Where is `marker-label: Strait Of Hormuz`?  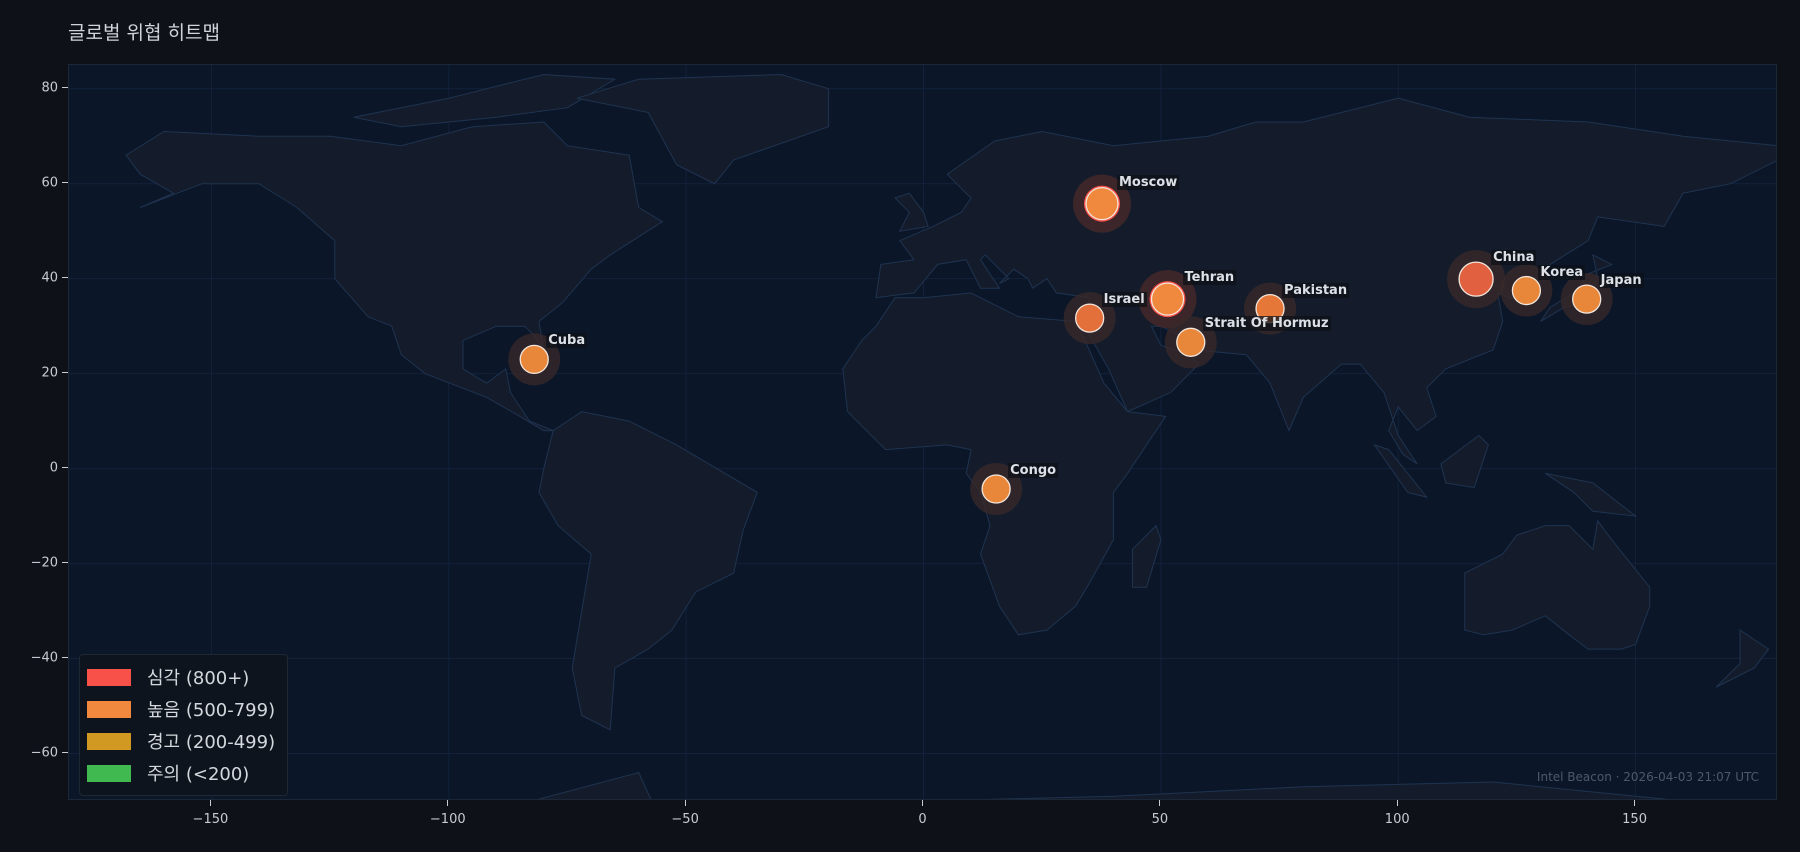
marker-label: Strait Of Hormuz is located at coordinates (1266, 324).